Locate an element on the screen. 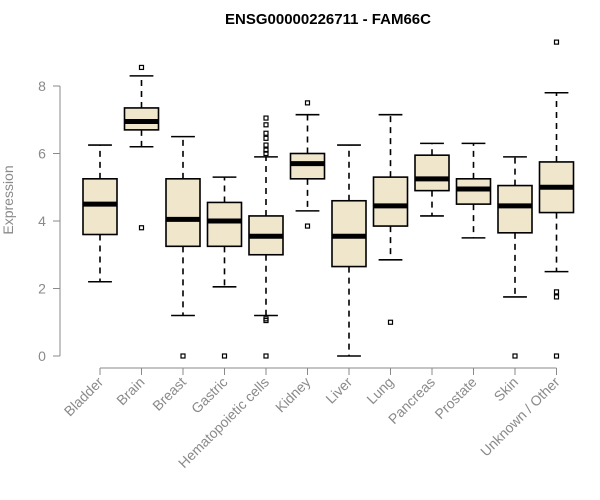  chart-title: ENSG00000226711 - FAM66C is located at coordinates (328, 19).